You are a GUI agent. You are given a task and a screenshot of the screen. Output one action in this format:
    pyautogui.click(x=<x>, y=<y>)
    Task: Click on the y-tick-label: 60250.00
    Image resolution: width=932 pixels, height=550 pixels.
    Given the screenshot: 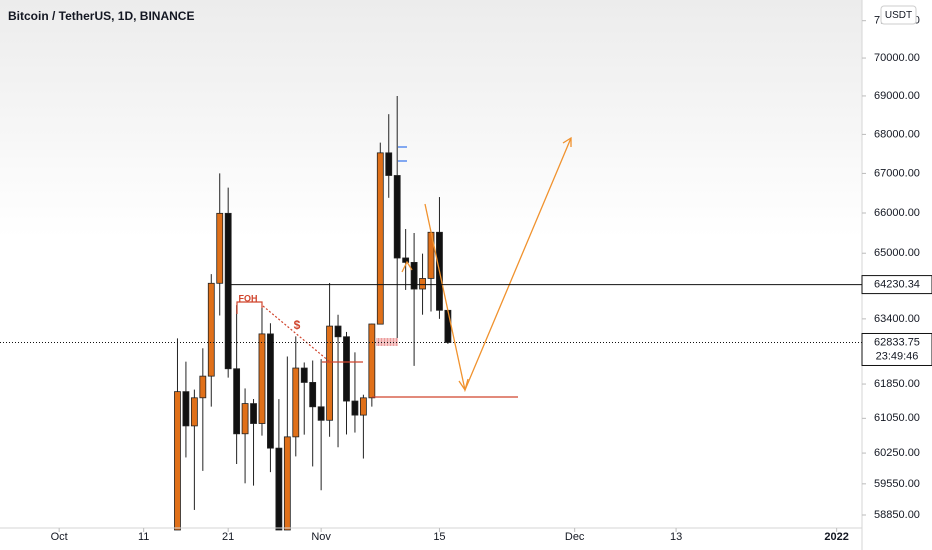 What is the action you would take?
    pyautogui.click(x=897, y=453)
    